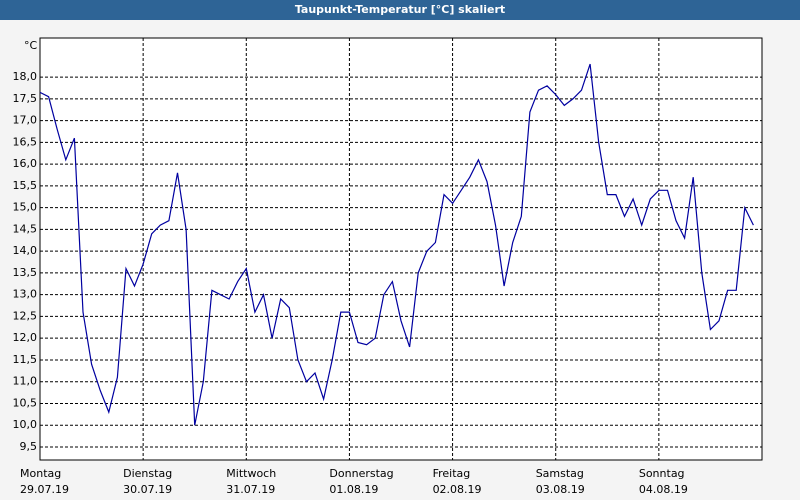  What do you see at coordinates (25, 272) in the screenshot?
I see `y-tick-label: 13,5` at bounding box center [25, 272].